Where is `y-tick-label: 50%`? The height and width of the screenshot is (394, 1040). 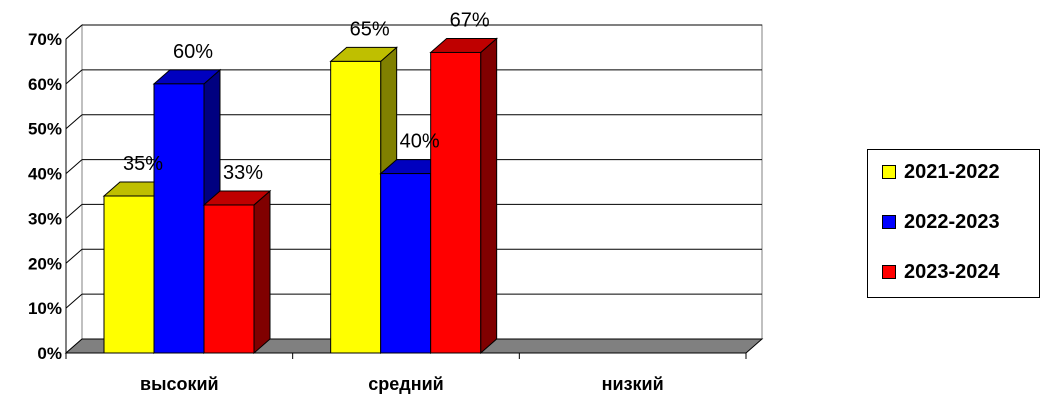
y-tick-label: 50% is located at coordinates (45, 129).